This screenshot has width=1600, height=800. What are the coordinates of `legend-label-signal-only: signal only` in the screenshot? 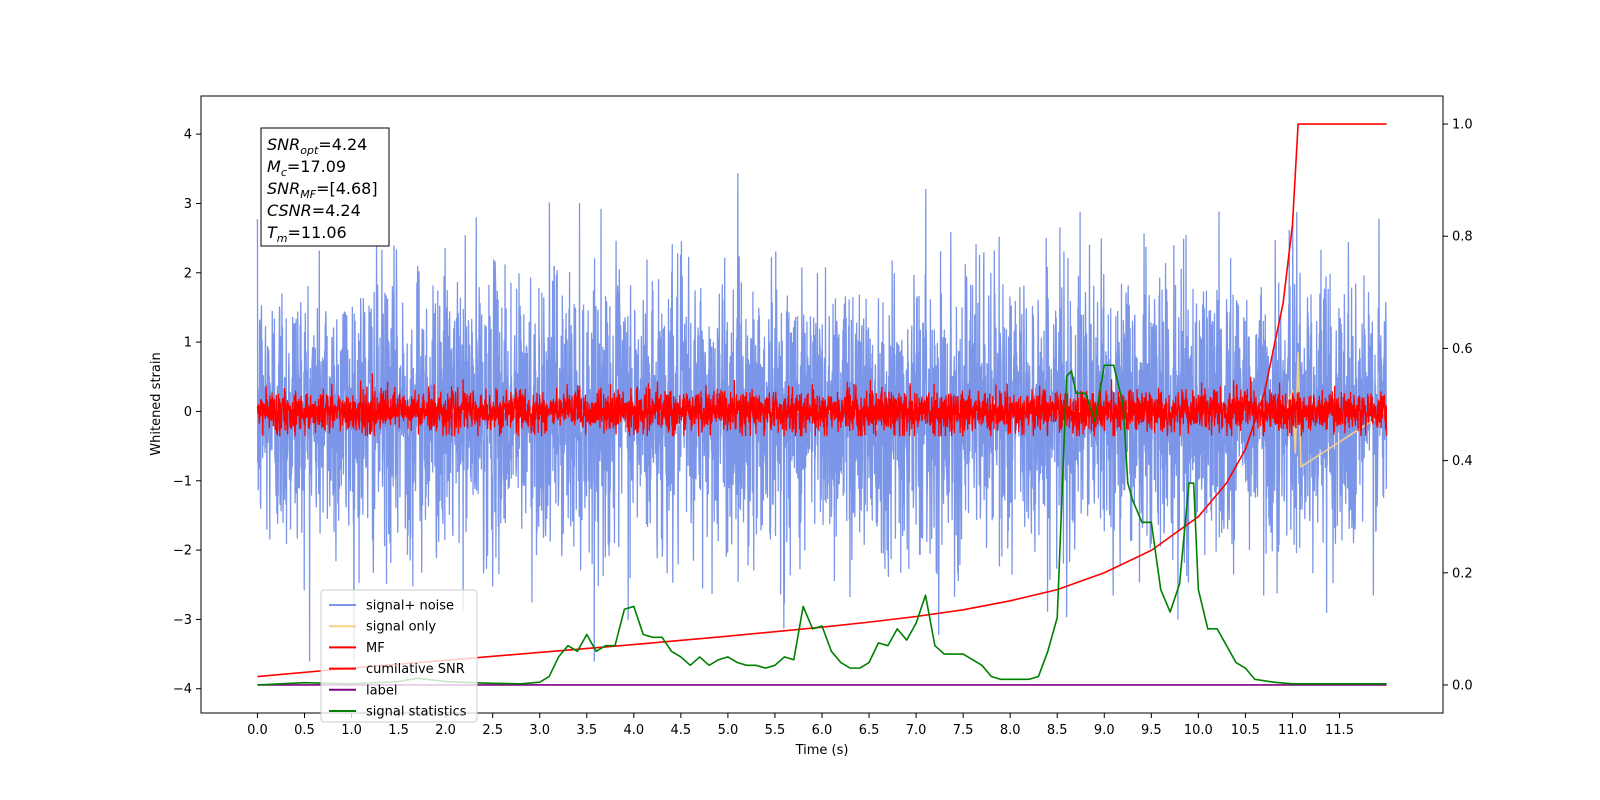 It's located at (401, 627).